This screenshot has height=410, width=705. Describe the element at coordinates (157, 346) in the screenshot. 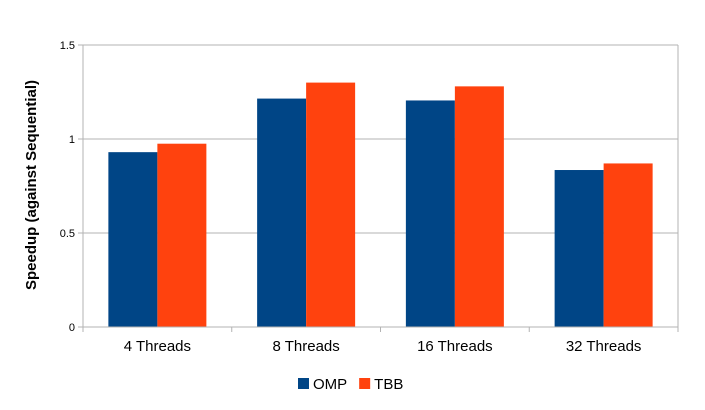

I see `x-tick-label: 4 Threads` at that location.